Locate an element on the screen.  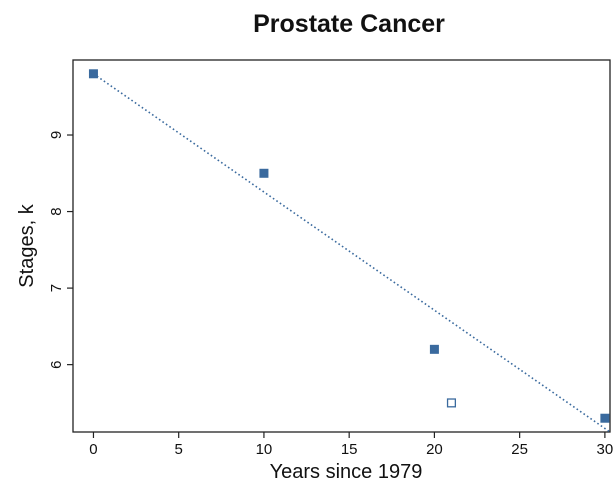
y-tick-label: 6 is located at coordinates (56, 364).